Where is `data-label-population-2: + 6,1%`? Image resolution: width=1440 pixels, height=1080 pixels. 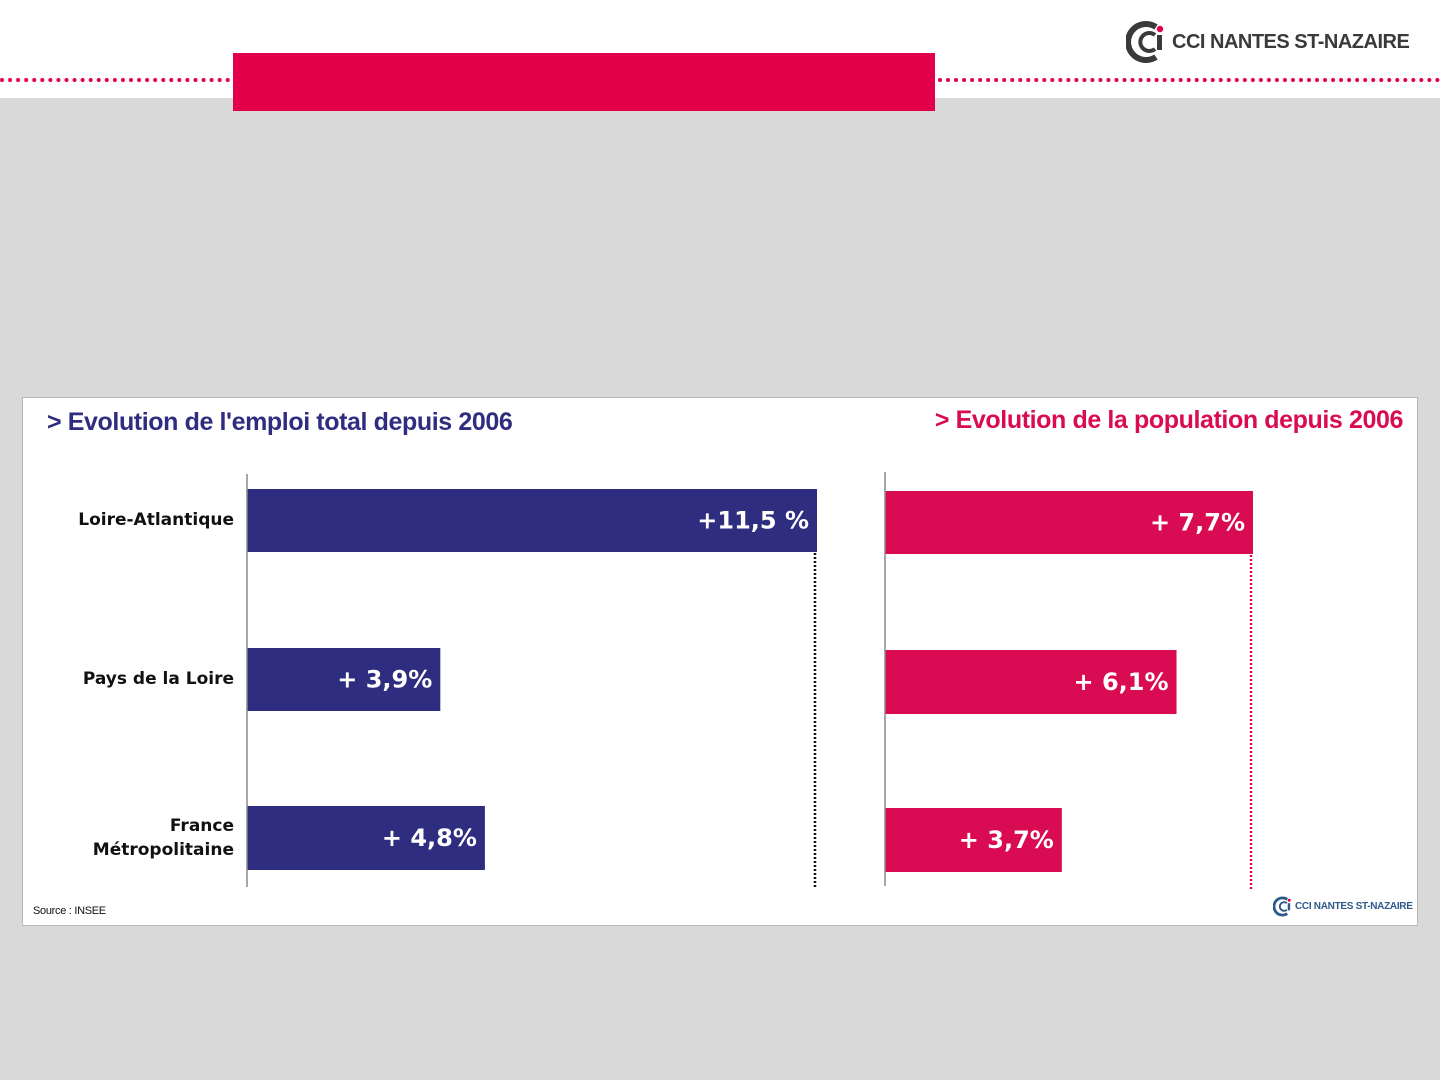
data-label-population-2: + 6,1% is located at coordinates (1121, 682).